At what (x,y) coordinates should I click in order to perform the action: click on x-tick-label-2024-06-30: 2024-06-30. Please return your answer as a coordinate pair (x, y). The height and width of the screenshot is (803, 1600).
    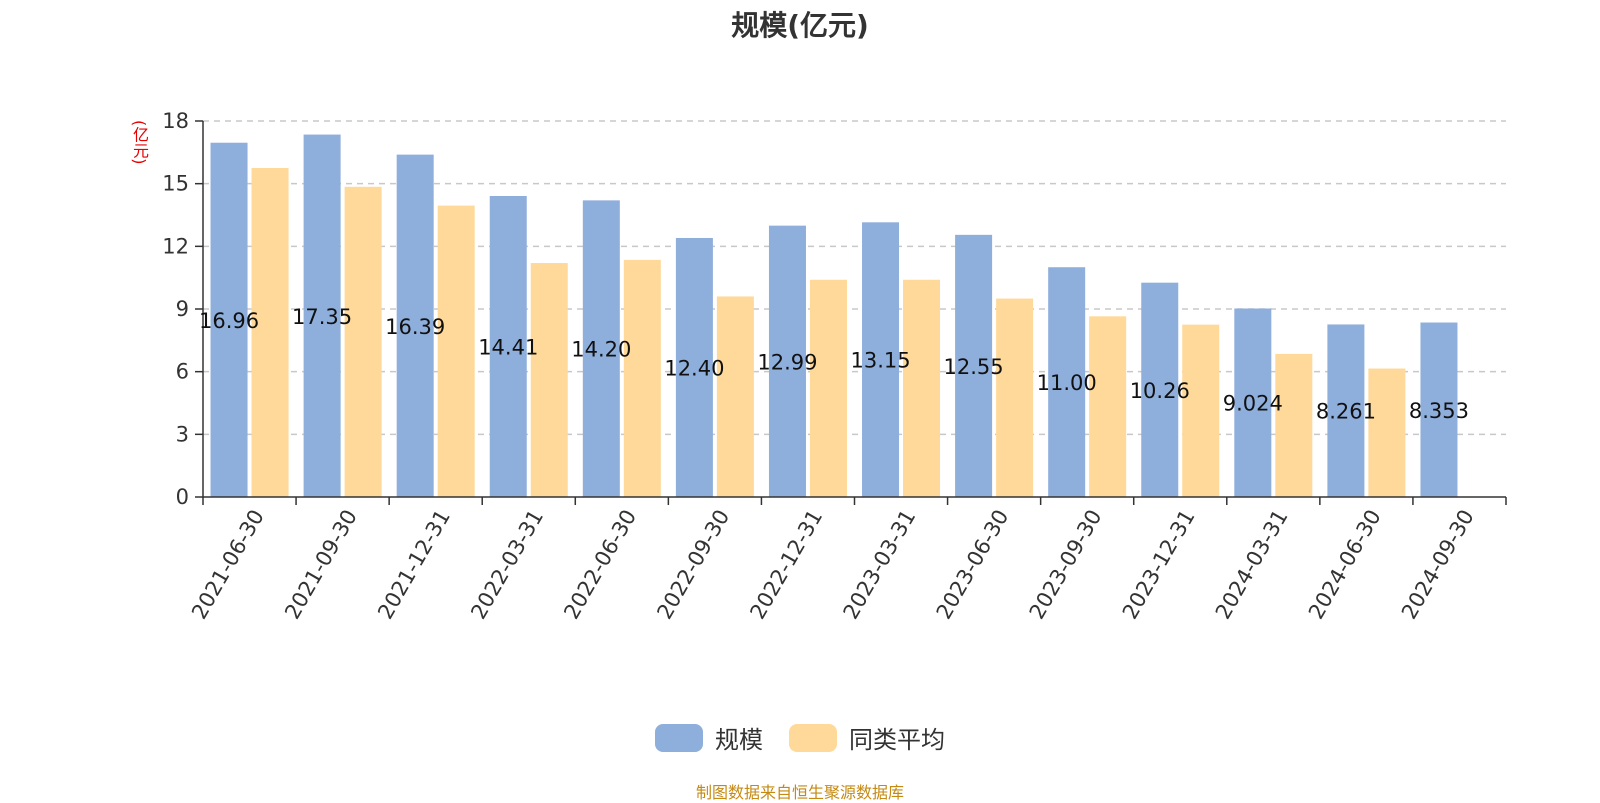
    Looking at the image, I should click on (1345, 565).